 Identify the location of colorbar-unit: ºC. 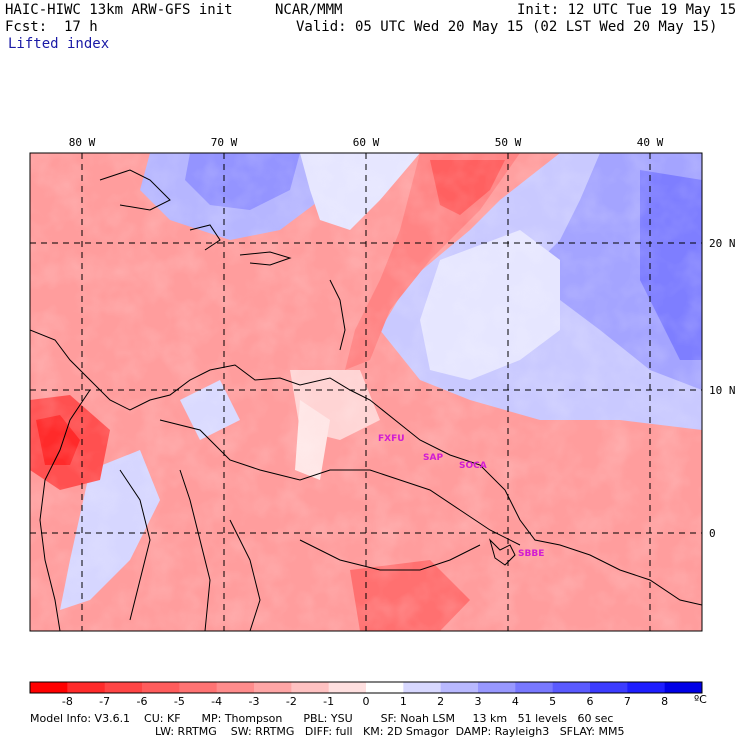
(700, 699).